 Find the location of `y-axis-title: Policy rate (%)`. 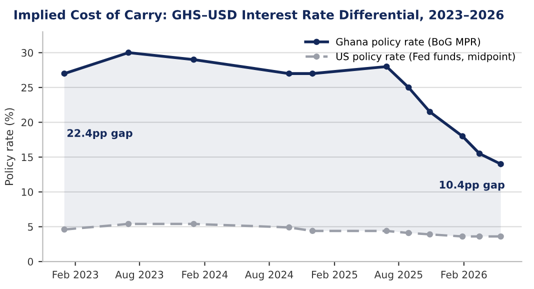

y-axis-title: Policy rate (%) is located at coordinates (10, 146).